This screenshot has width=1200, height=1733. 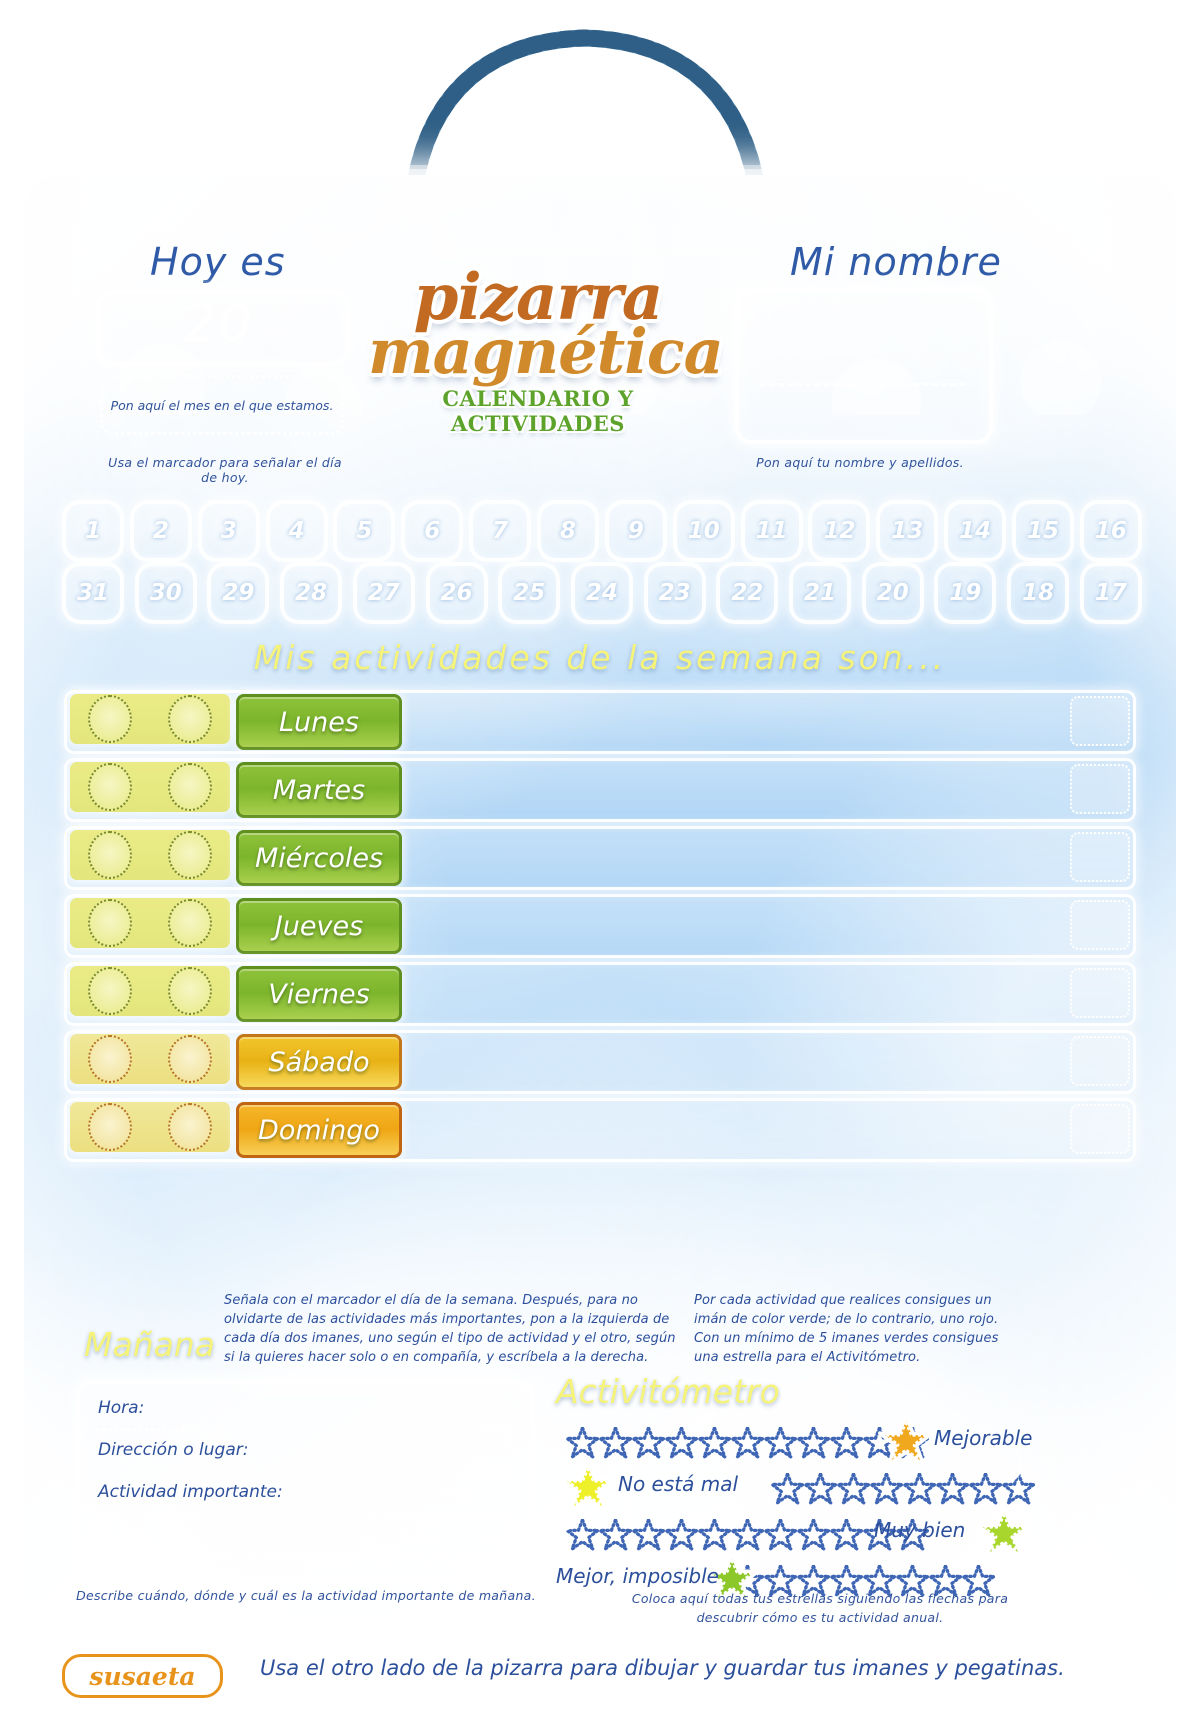 I want to click on calendar-day-cell: 26, so click(x=456, y=593).